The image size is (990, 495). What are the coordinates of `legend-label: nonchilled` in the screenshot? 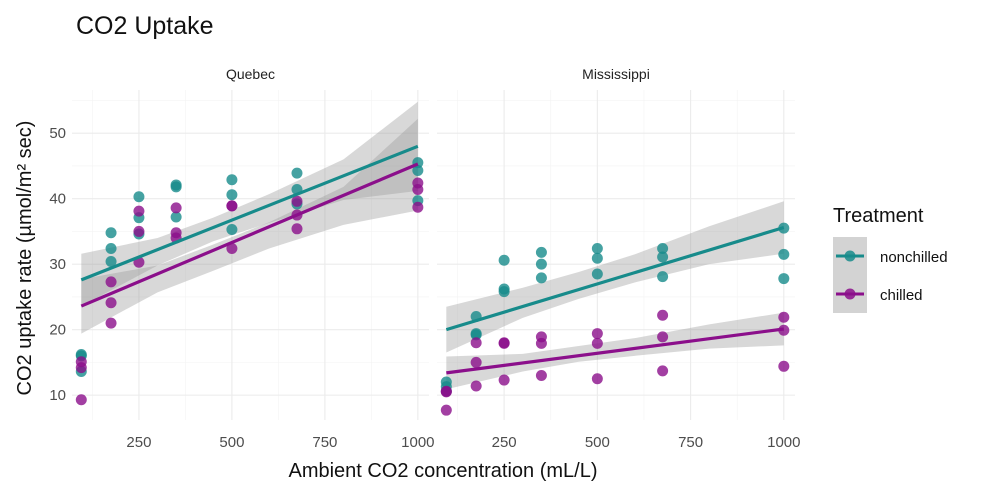 It's located at (914, 257).